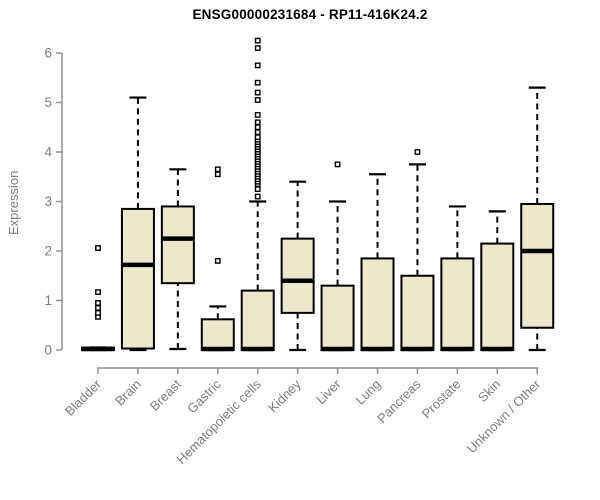 This screenshot has width=600, height=500. What do you see at coordinates (217, 334) in the screenshot?
I see `box-gastric` at bounding box center [217, 334].